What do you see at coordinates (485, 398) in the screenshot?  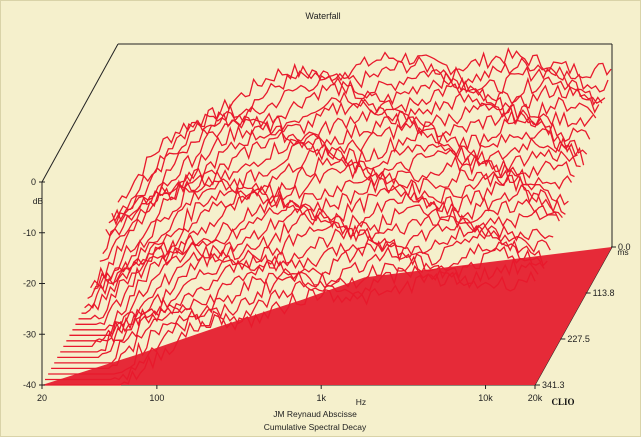 I see `x-tick-label: 10k` at bounding box center [485, 398].